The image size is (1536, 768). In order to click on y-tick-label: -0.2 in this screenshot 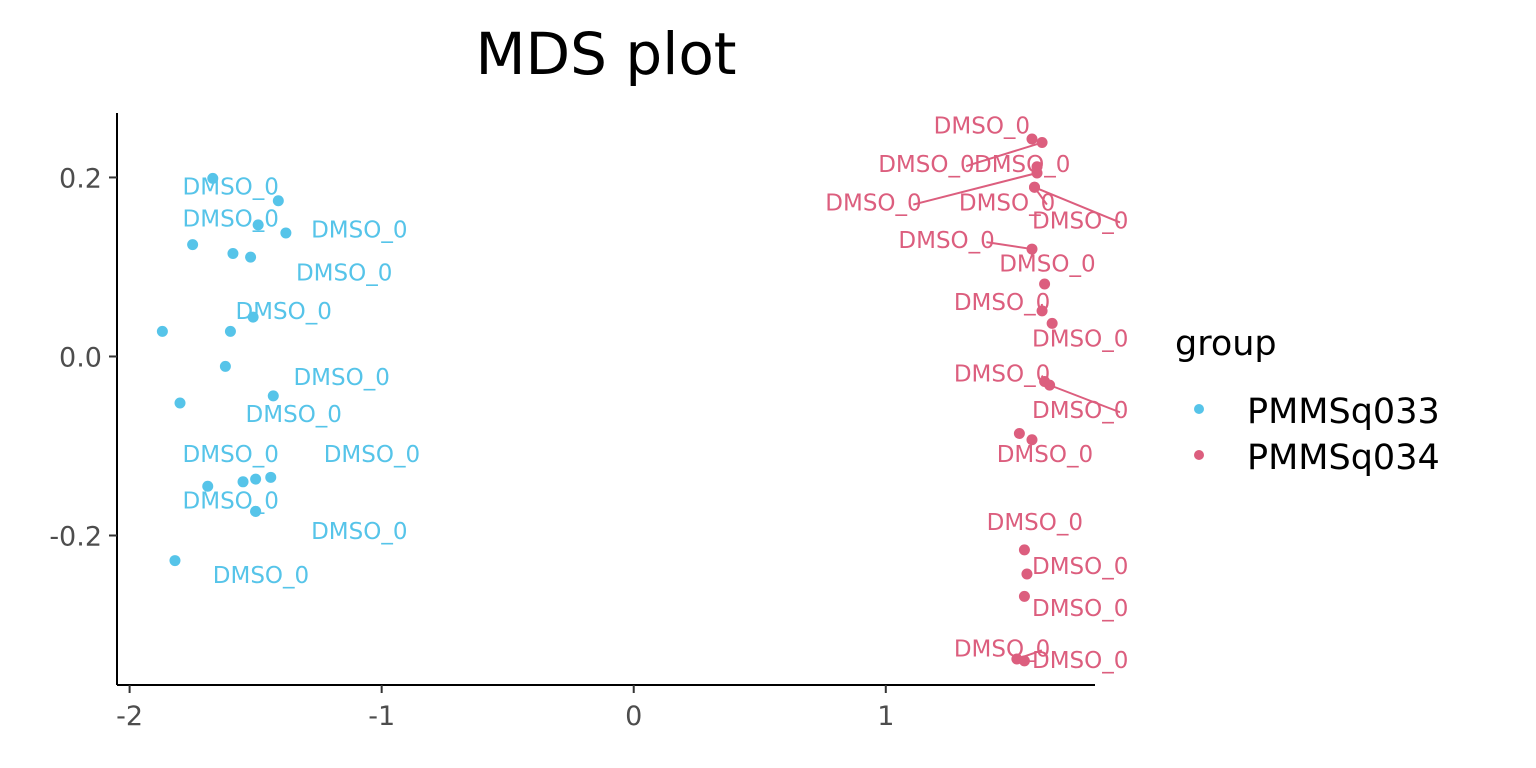, I will do `click(75, 537)`.